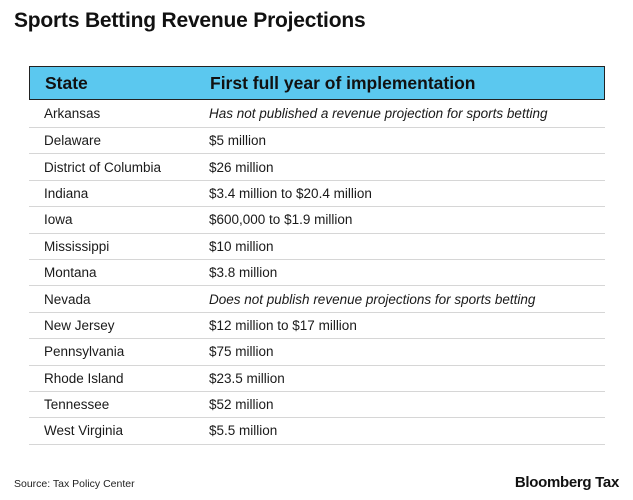 The height and width of the screenshot is (500, 633). Describe the element at coordinates (70, 273) in the screenshot. I see `state-cell: Montana` at that location.